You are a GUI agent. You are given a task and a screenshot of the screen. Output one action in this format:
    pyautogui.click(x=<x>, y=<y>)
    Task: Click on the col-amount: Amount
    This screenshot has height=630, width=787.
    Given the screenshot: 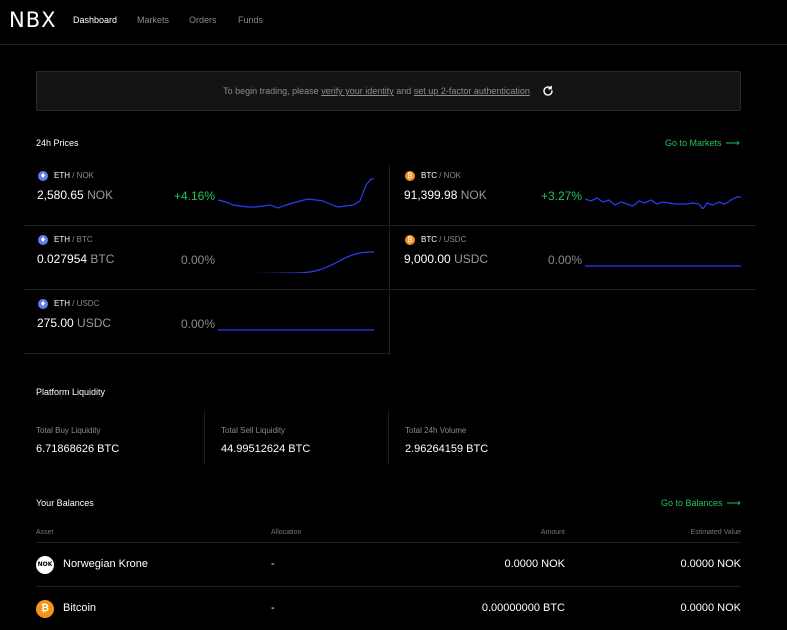 What is the action you would take?
    pyautogui.click(x=552, y=532)
    